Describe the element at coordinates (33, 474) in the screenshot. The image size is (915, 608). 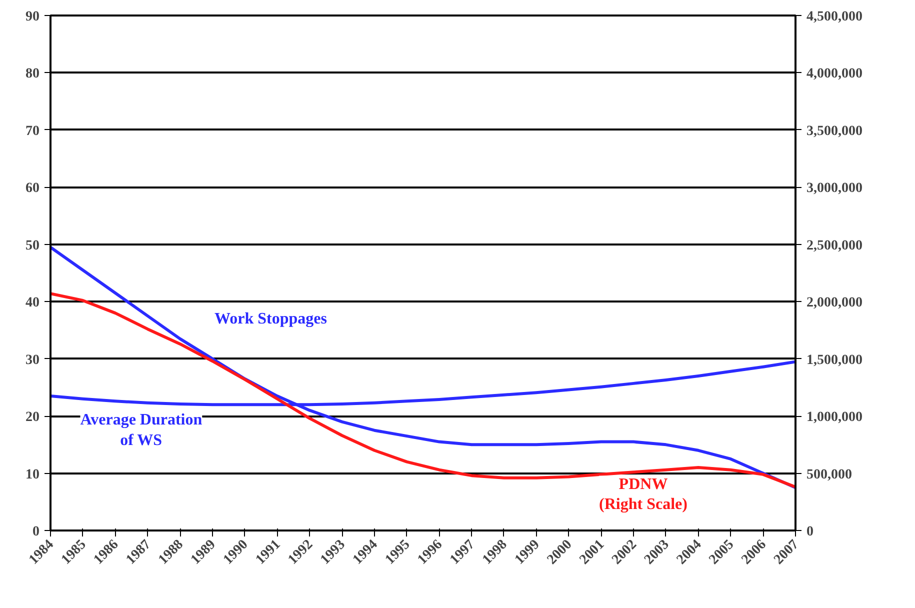
I see `y-tick-label: 10` at that location.